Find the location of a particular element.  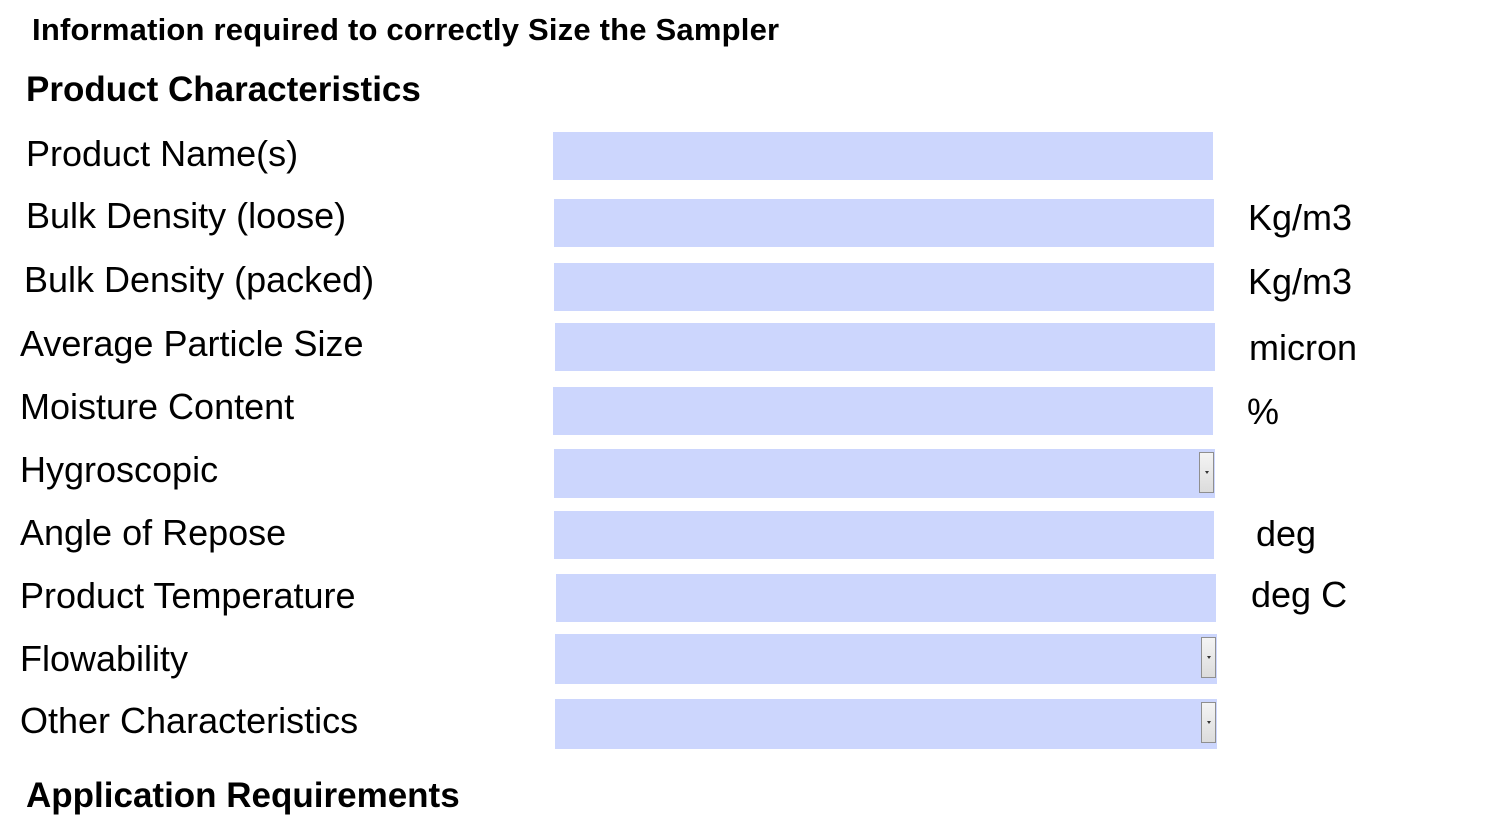

unit-moisture-content: % is located at coordinates (1263, 411).